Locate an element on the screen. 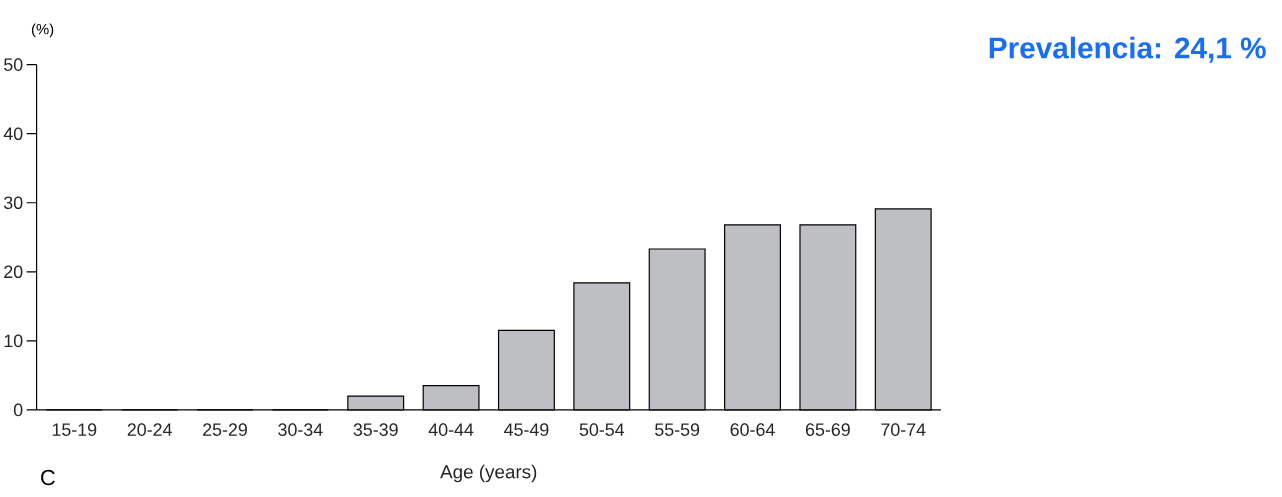  x-tick-label: 50-54 is located at coordinates (602, 429).